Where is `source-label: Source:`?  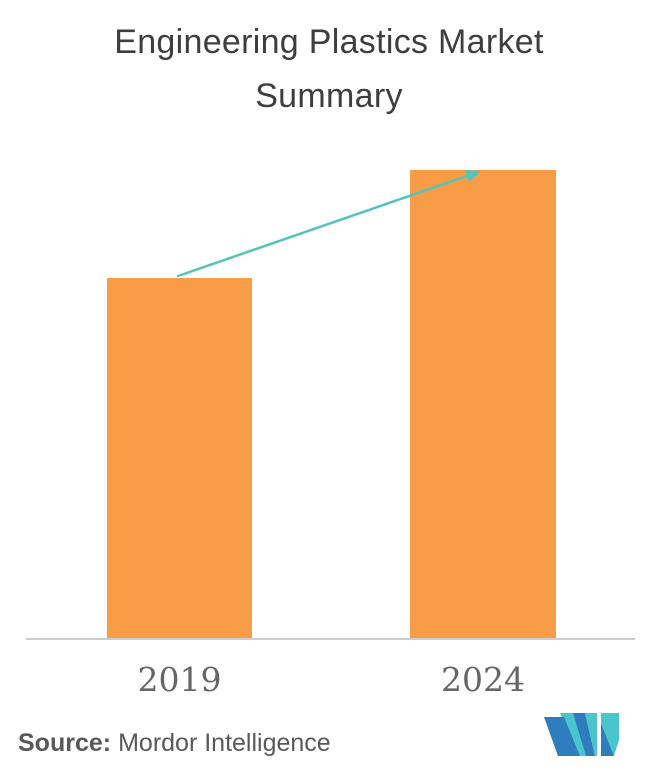 source-label: Source: is located at coordinates (65, 743).